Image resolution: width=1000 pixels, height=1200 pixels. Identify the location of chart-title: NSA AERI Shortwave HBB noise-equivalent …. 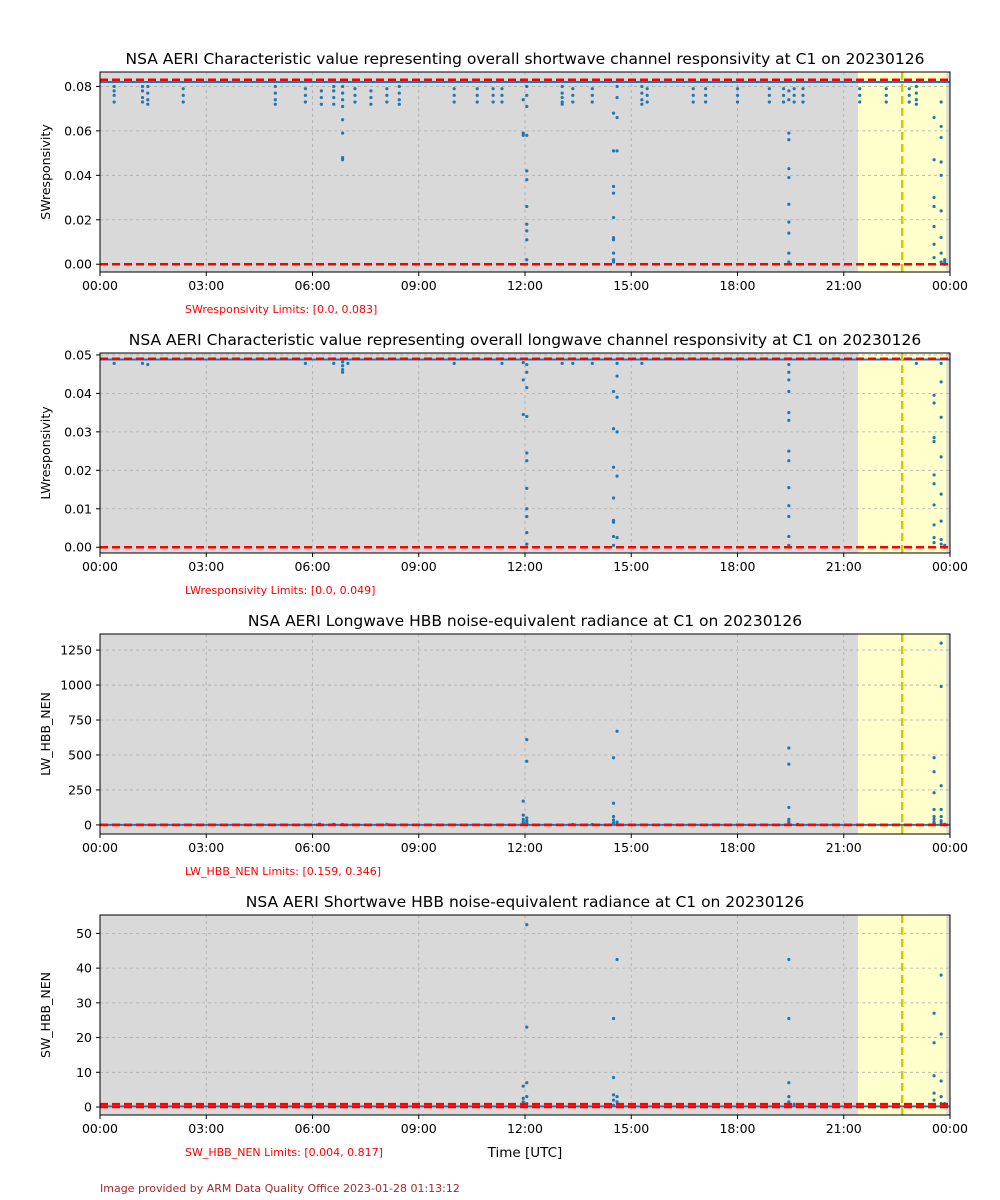
(525, 902).